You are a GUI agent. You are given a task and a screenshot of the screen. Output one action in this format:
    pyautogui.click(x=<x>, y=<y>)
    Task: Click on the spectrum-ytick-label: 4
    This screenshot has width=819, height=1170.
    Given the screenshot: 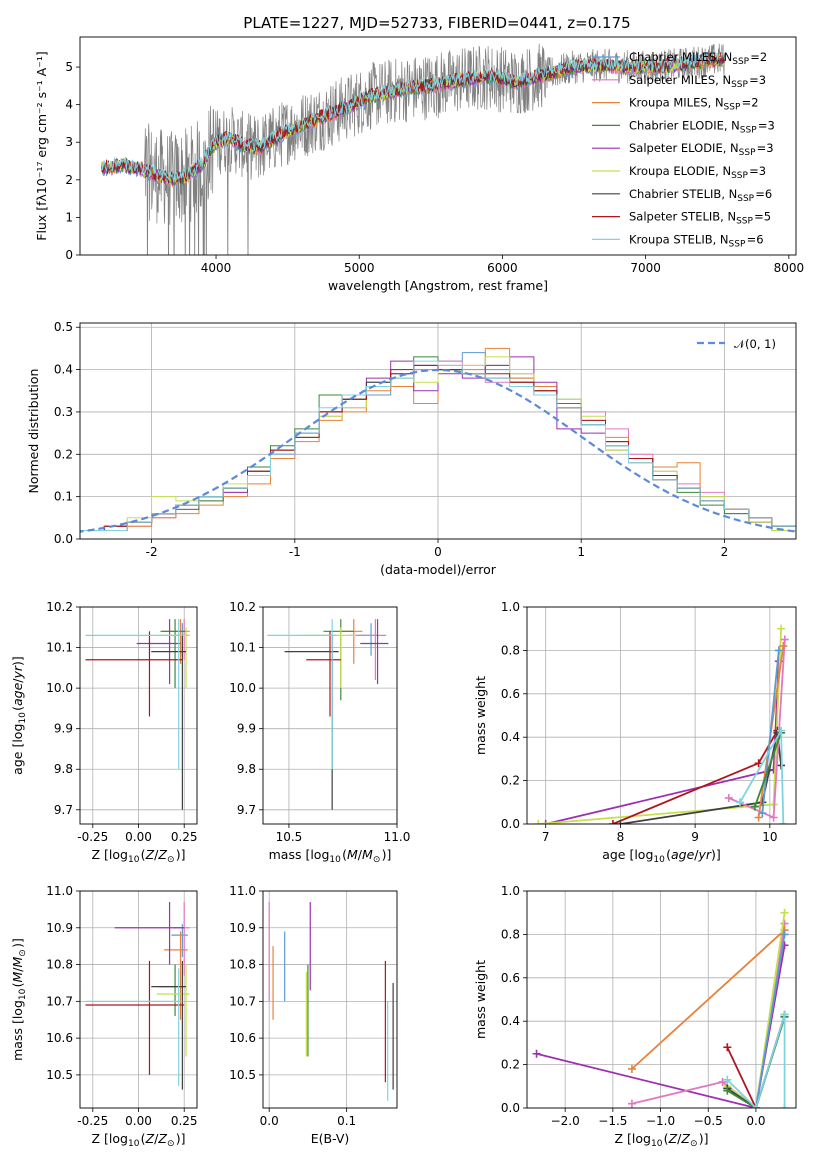 What is the action you would take?
    pyautogui.click(x=69, y=105)
    